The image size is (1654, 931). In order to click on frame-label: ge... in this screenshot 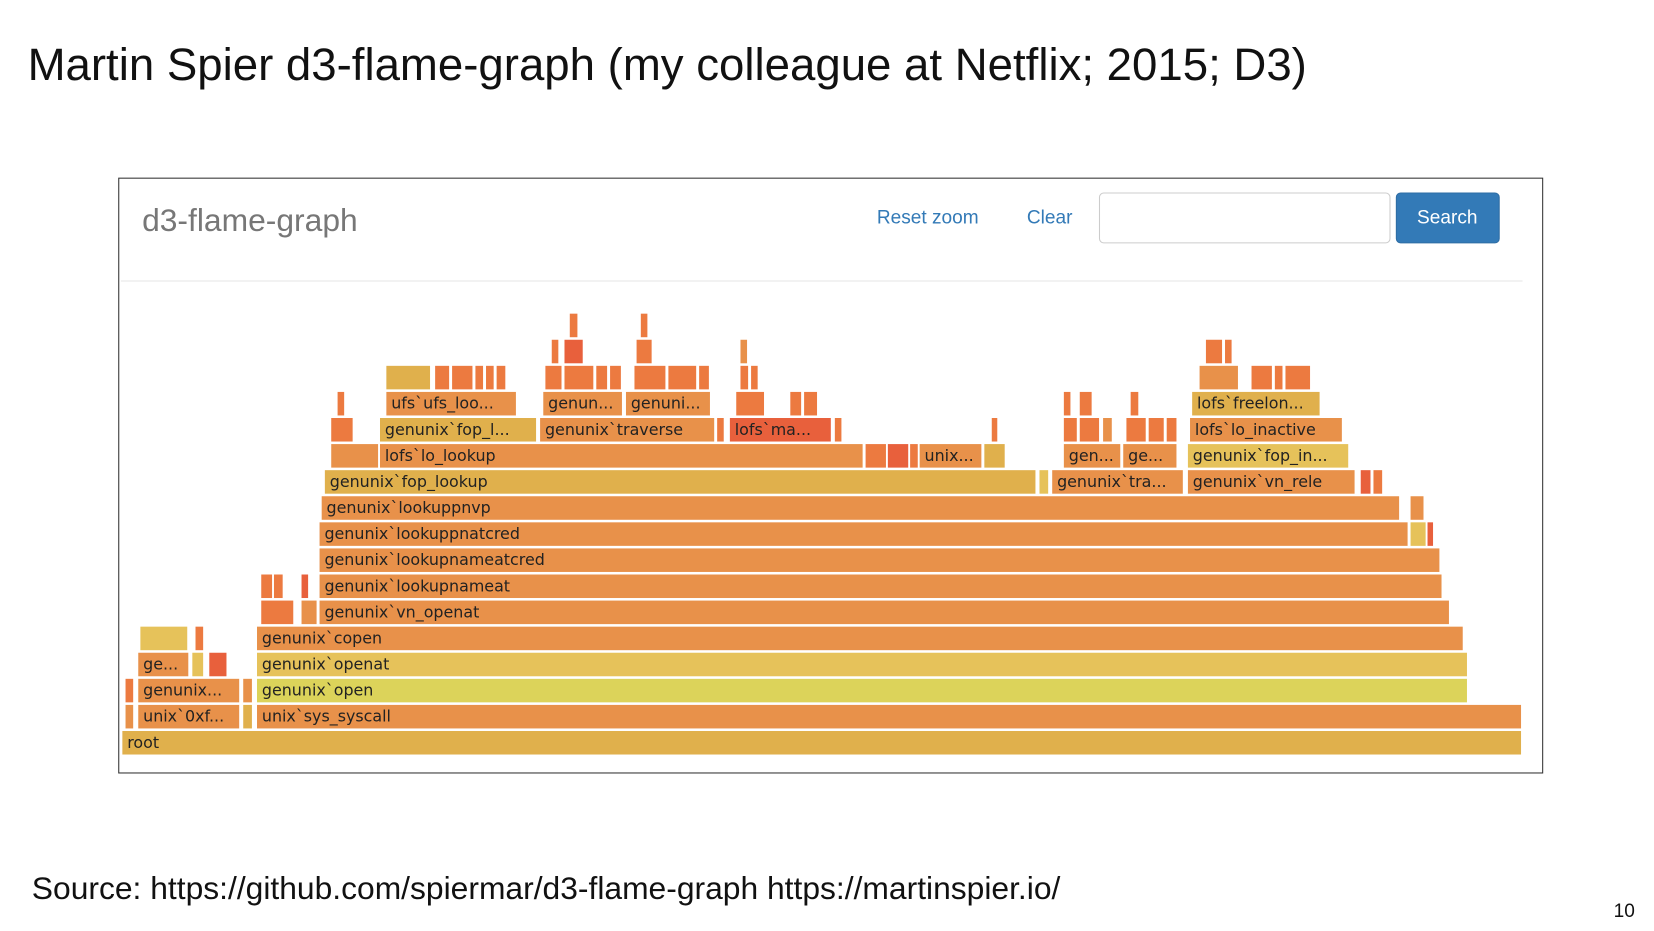, I will do `click(1145, 455)`.